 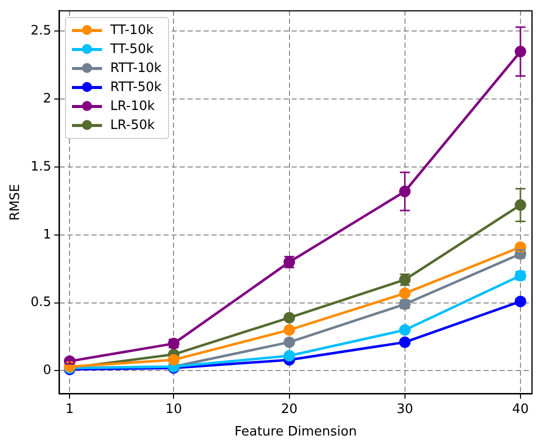 I want to click on y-tick-label: 1, so click(x=47, y=234).